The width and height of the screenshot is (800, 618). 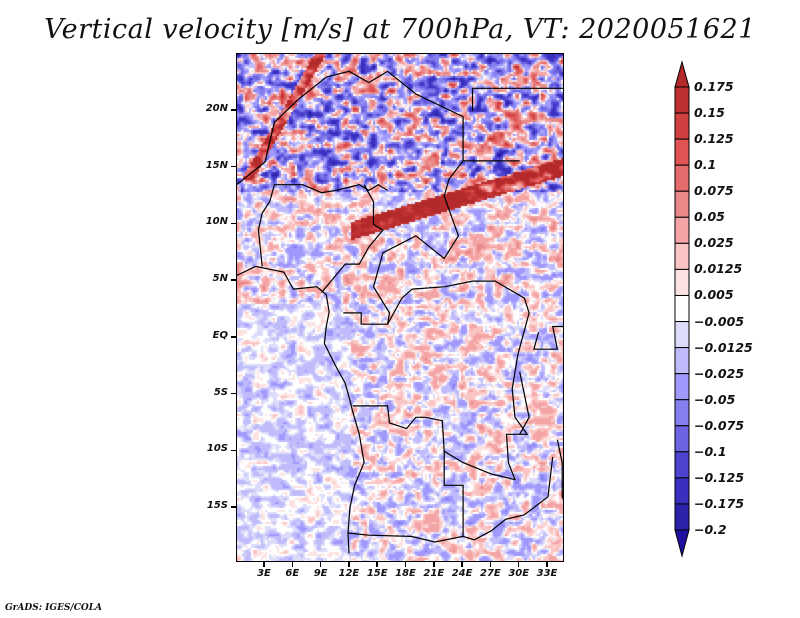 What do you see at coordinates (405, 573) in the screenshot?
I see `x-tick-label: 18E` at bounding box center [405, 573].